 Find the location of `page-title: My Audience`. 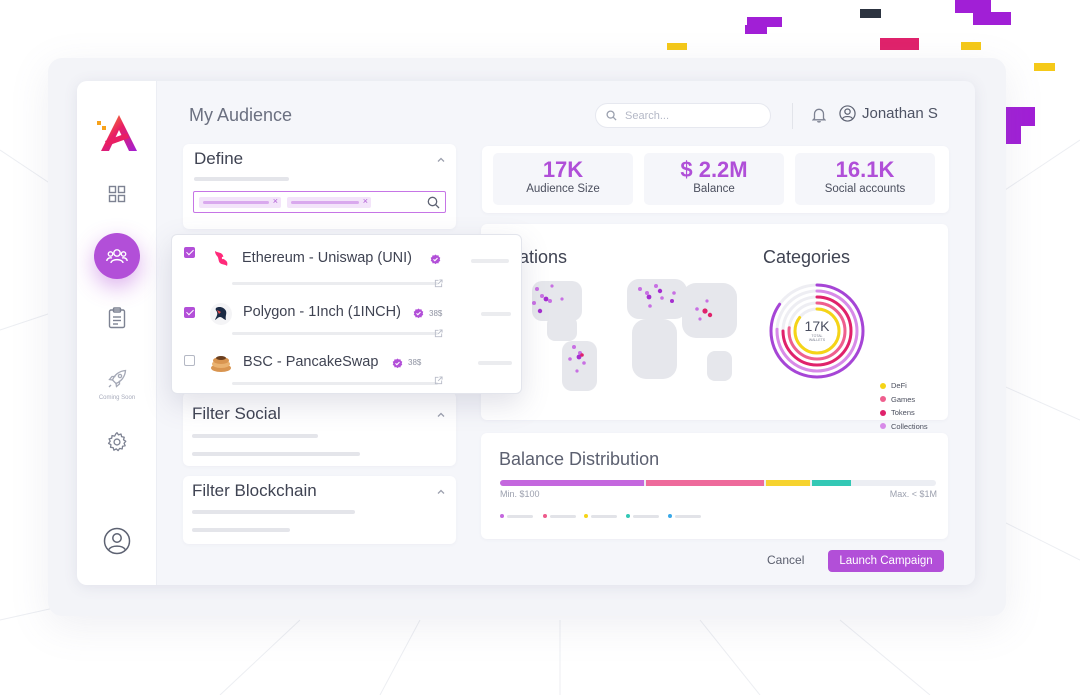

page-title: My Audience is located at coordinates (241, 115).